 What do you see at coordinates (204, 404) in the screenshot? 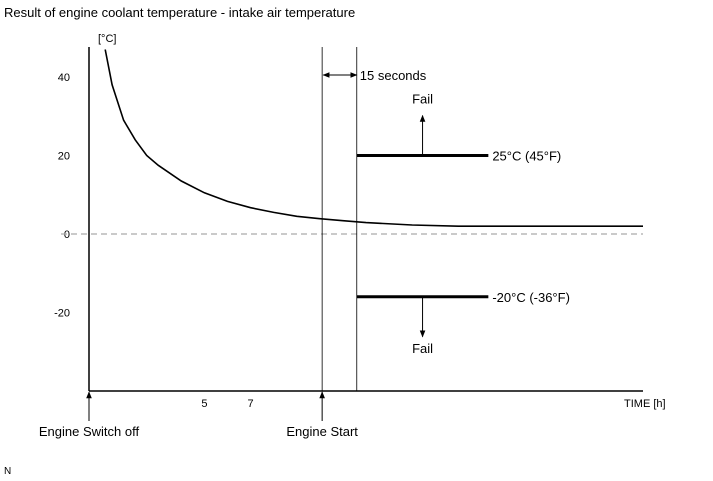
I see `x-tick-label: 5` at bounding box center [204, 404].